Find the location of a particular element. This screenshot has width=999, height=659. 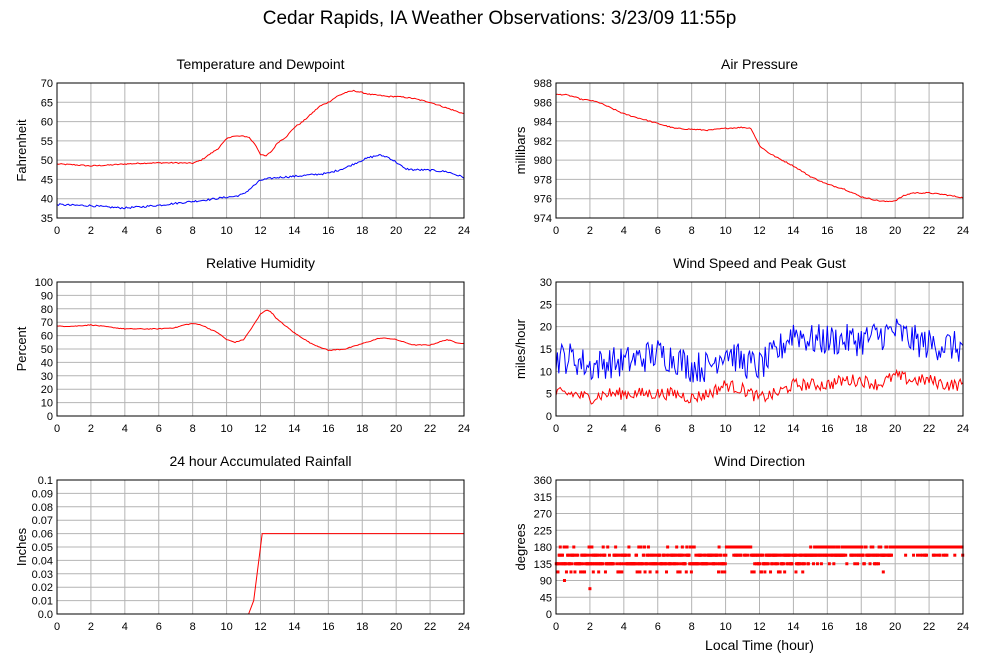

x-tick-label: 4 is located at coordinates (125, 231).